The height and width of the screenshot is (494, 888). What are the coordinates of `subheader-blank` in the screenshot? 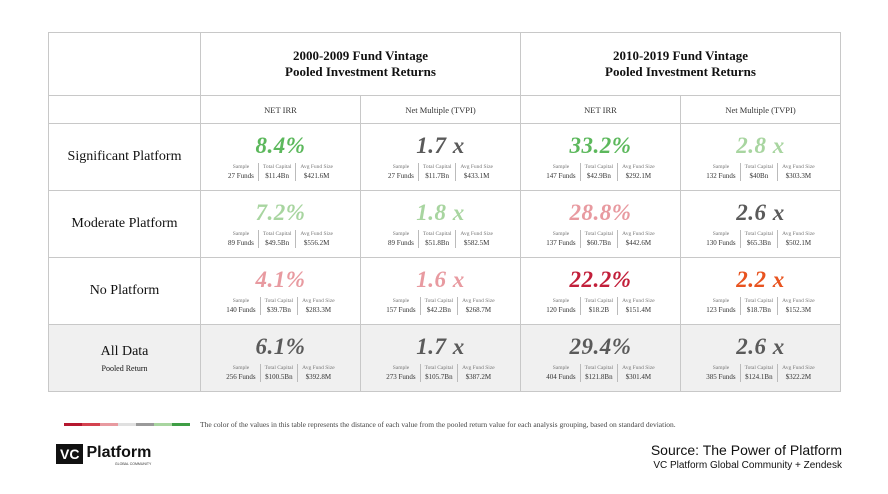 It's located at (124, 109).